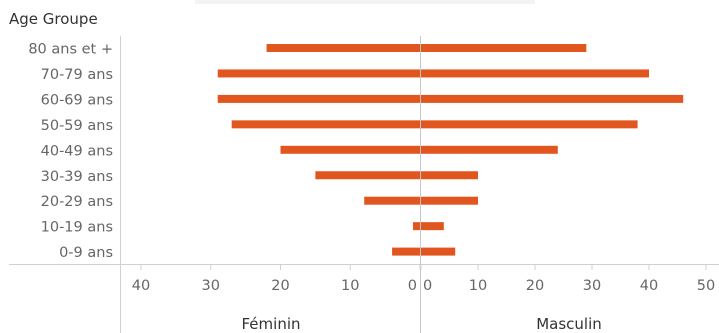 The width and height of the screenshot is (719, 333). I want to click on masculin-tick-label: 10, so click(478, 286).